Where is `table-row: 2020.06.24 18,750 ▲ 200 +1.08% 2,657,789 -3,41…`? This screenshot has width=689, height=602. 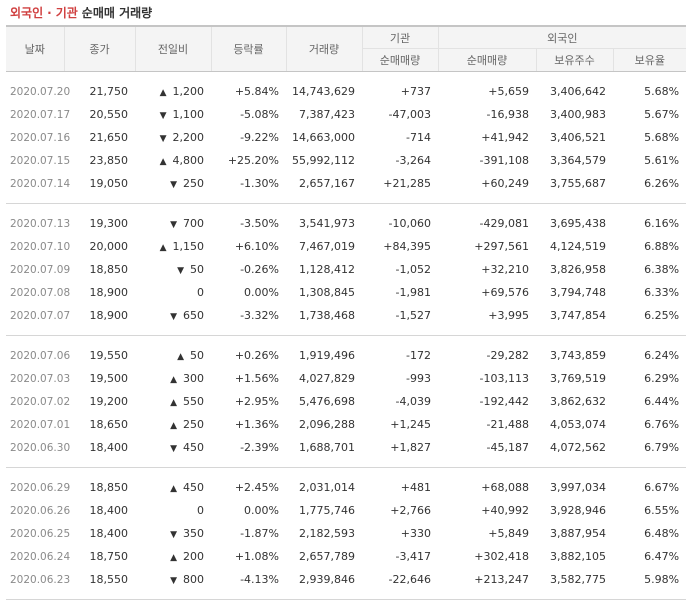 table-row: 2020.06.24 18,750 ▲ 200 +1.08% 2,657,789 -3,41… is located at coordinates (346, 556).